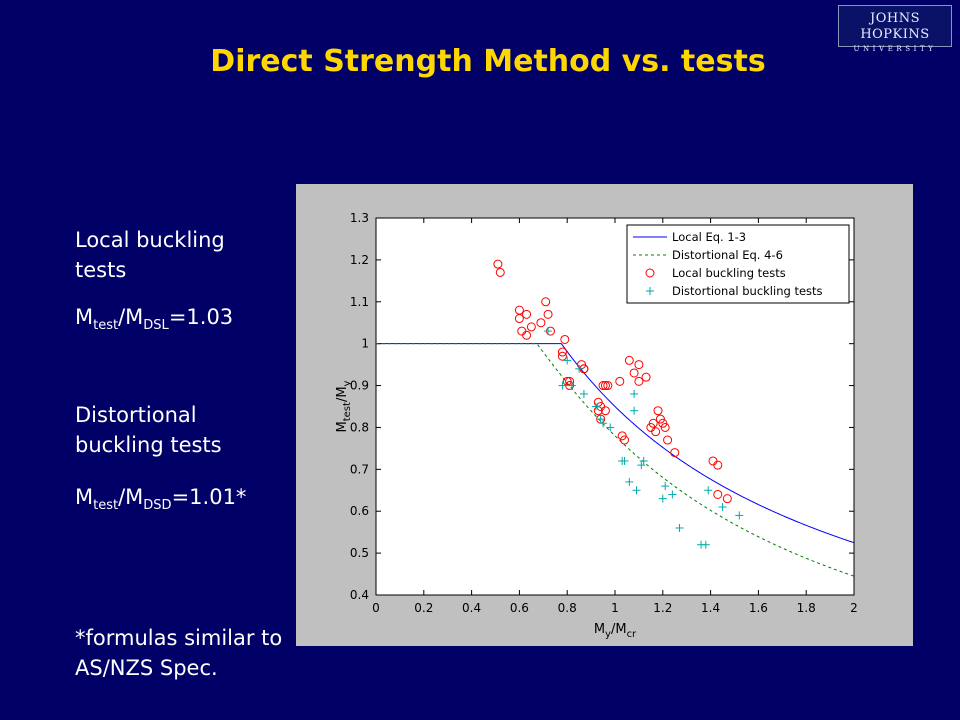  What do you see at coordinates (154, 319) in the screenshot?
I see `local-ratio: Mtest/MDSL=1.03` at bounding box center [154, 319].